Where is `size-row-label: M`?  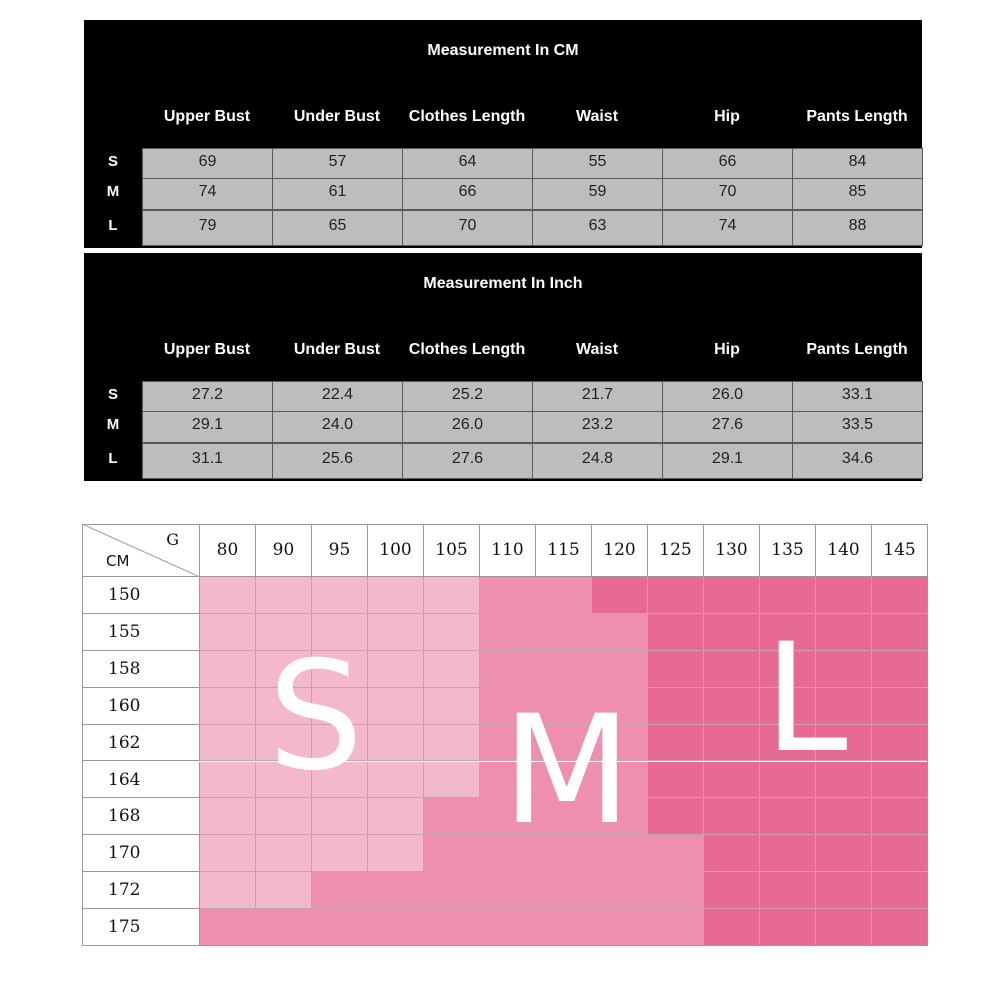 size-row-label: M is located at coordinates (113, 424).